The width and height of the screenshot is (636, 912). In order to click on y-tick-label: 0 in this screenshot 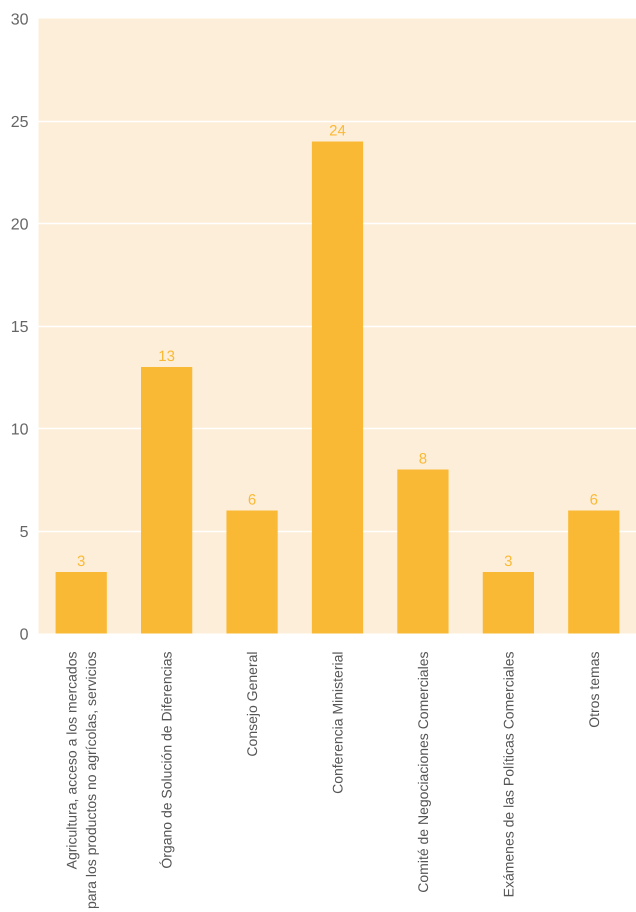, I will do `click(24, 635)`.